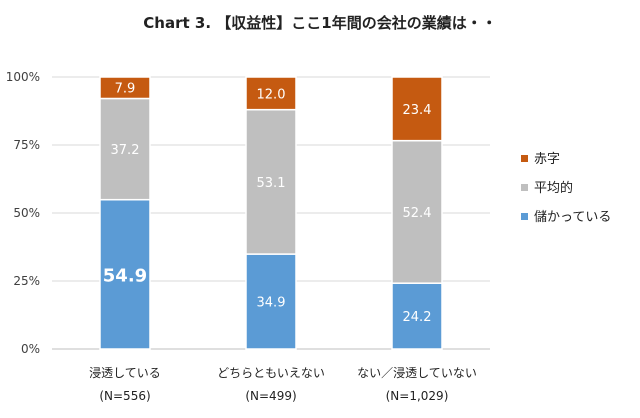 This screenshot has height=418, width=640. I want to click on legend-label: 平均的, so click(553, 188).